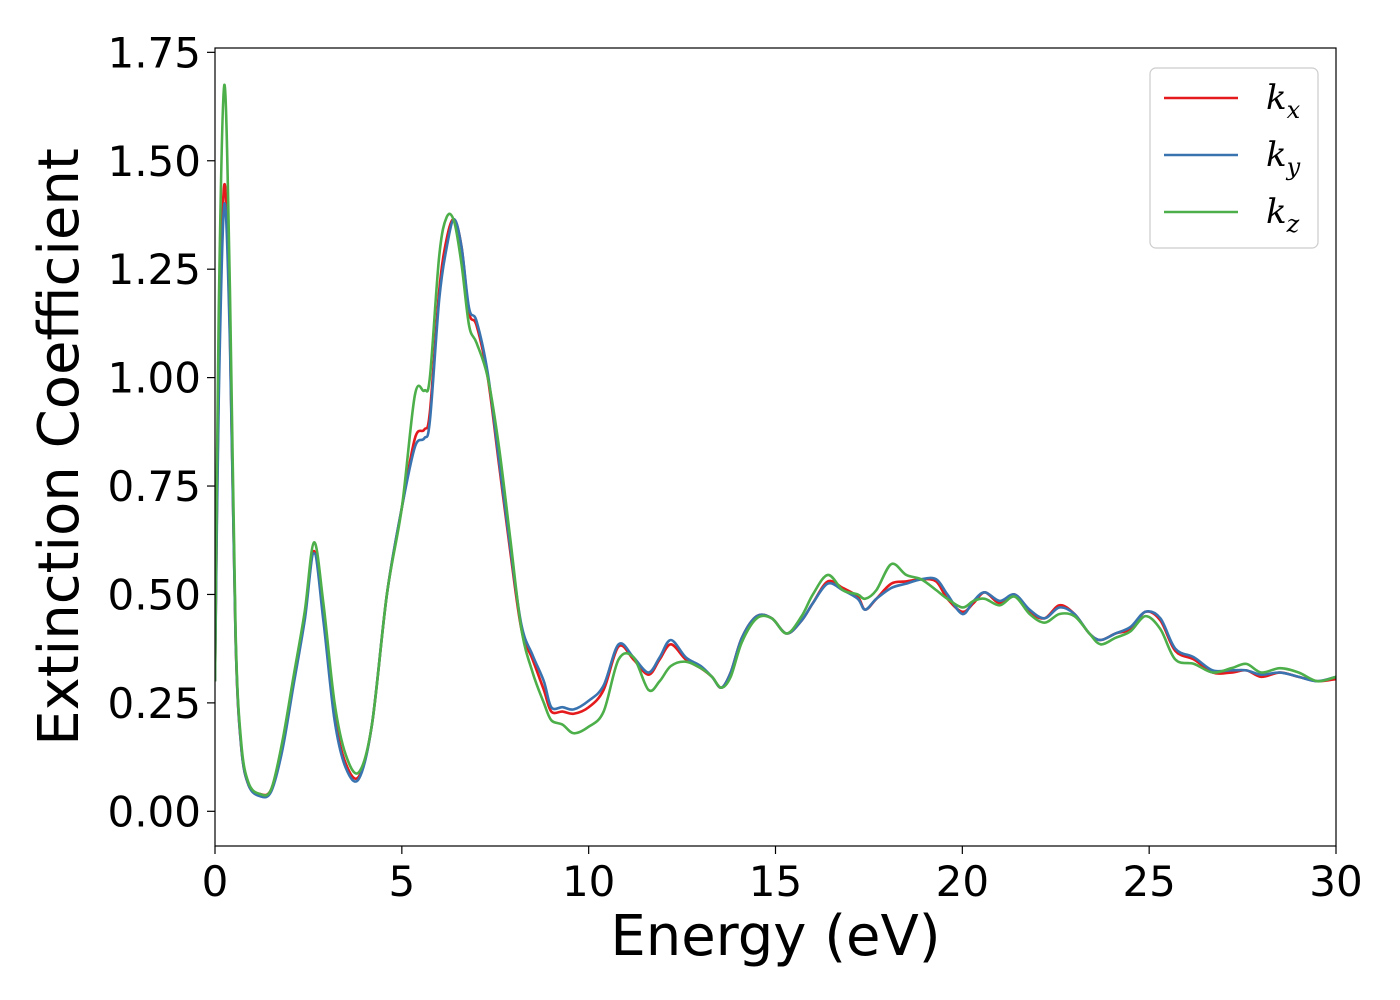 The width and height of the screenshot is (1400, 1000). Describe the element at coordinates (1283, 158) in the screenshot. I see `legend-label-y: ky` at that location.